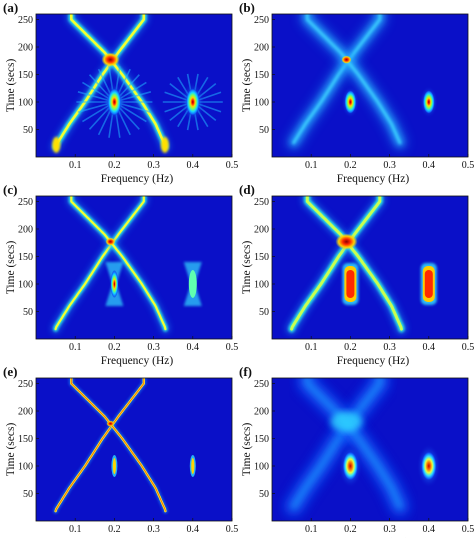 The image size is (474, 538). Describe the element at coordinates (247, 7) in the screenshot. I see `panel-label: (b)` at that location.